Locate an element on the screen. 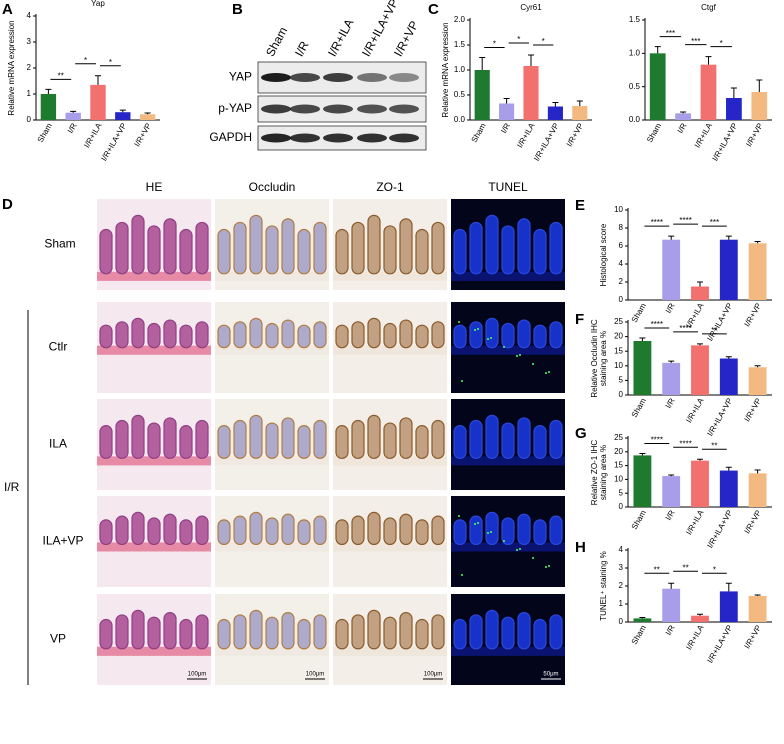 The height and width of the screenshot is (744, 784). y-tick-label: 20 is located at coordinates (618, 336).